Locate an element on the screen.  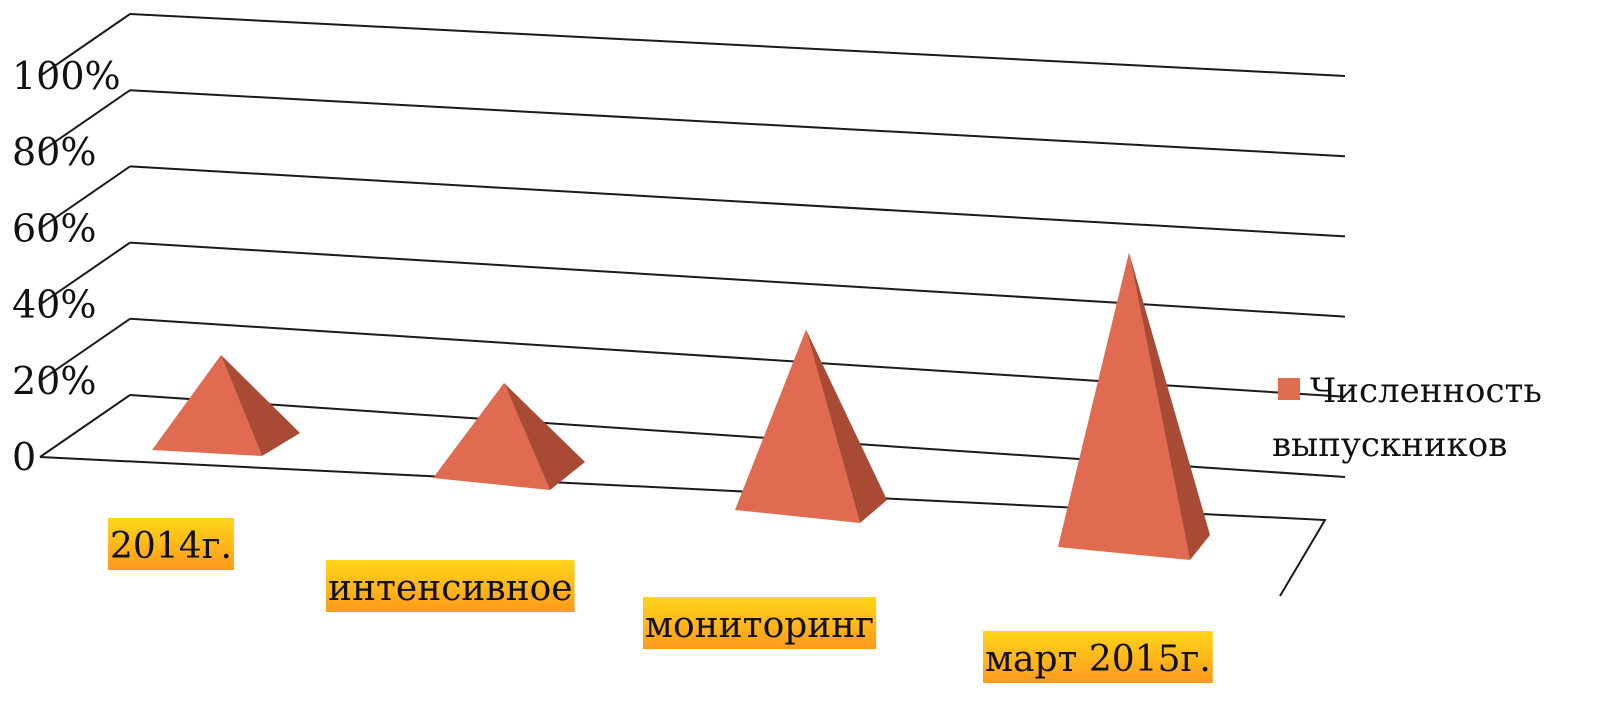
category-label-text: 2014г. is located at coordinates (171, 546).